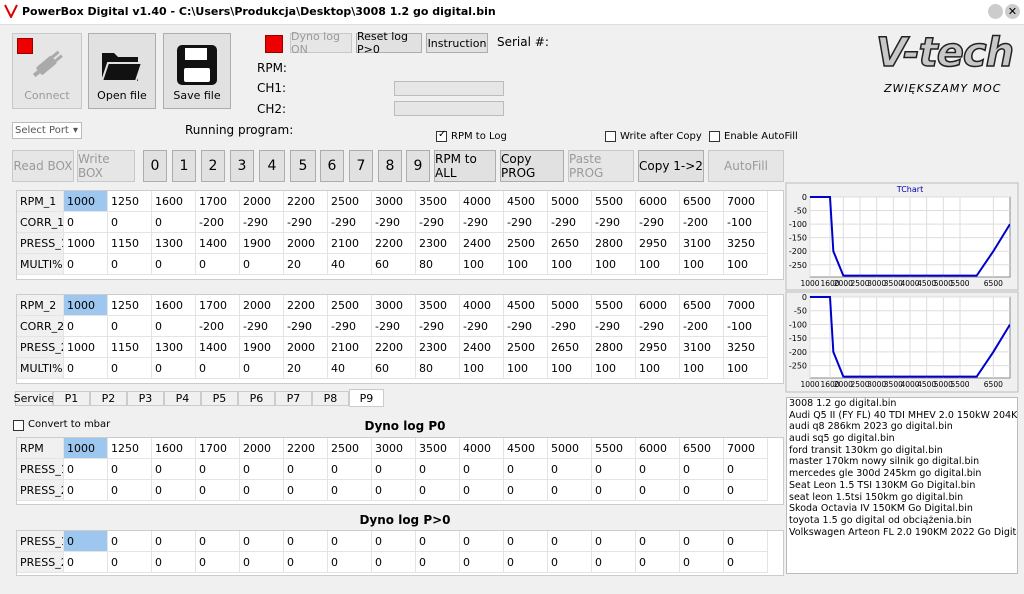 The width and height of the screenshot is (1024, 594). What do you see at coordinates (394, 264) in the screenshot?
I see `cell: 60` at bounding box center [394, 264].